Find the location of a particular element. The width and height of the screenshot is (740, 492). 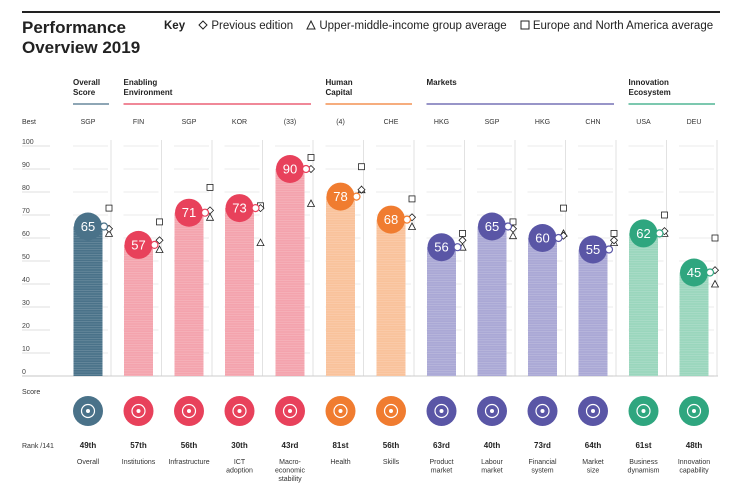

y-tick-label: 60 is located at coordinates (26, 234).